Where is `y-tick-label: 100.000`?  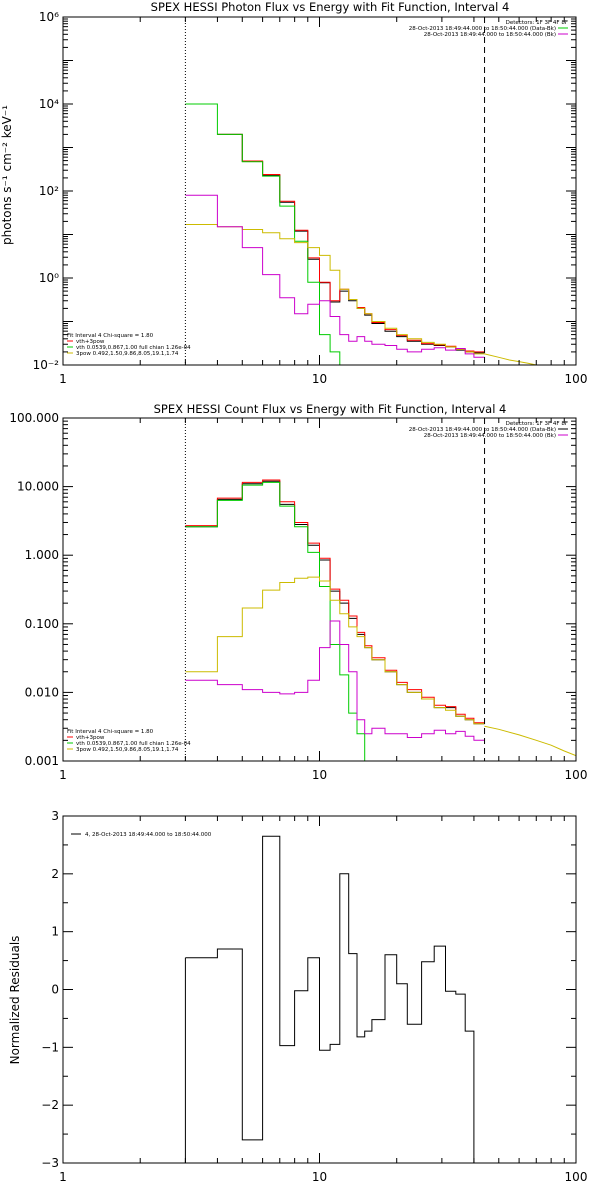 y-tick-label: 100.000 is located at coordinates (34, 418).